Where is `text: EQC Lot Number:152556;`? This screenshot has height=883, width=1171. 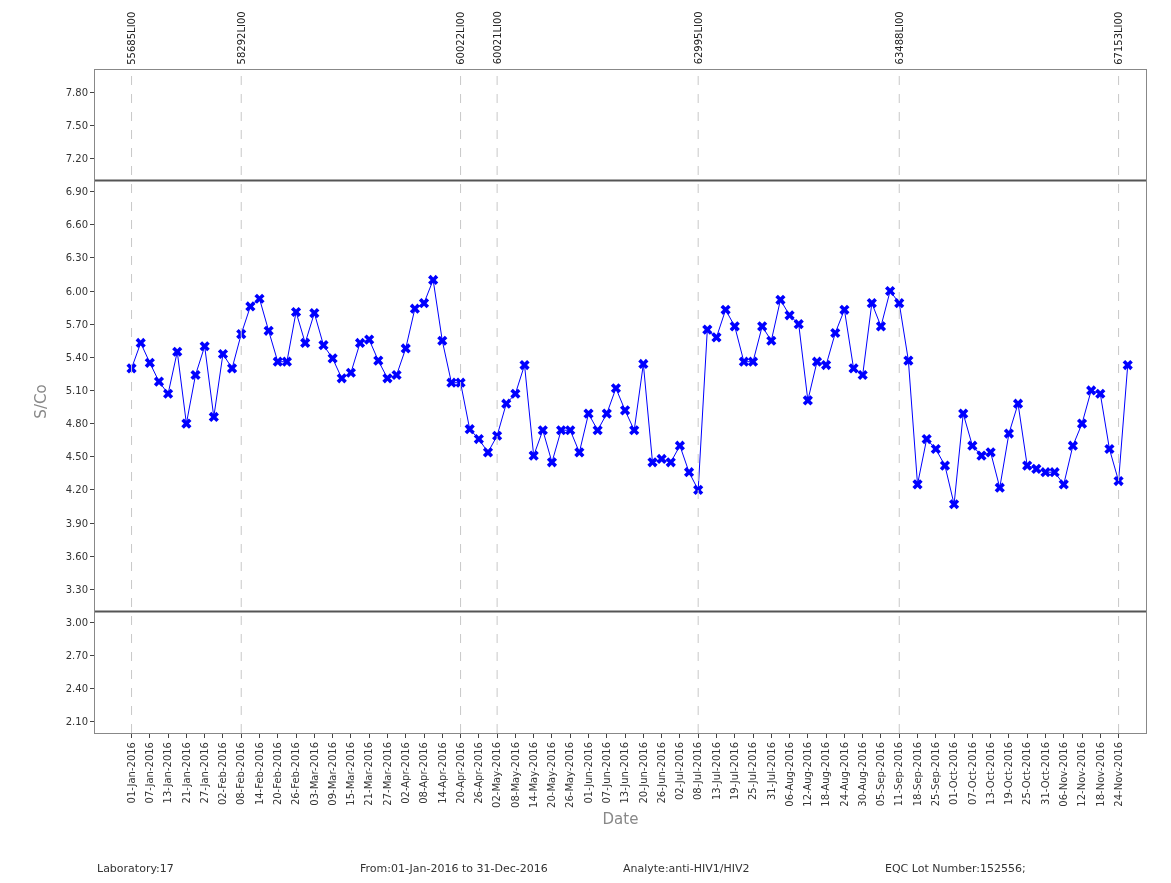
text: EQC Lot Number:152556; is located at coordinates (955, 868).